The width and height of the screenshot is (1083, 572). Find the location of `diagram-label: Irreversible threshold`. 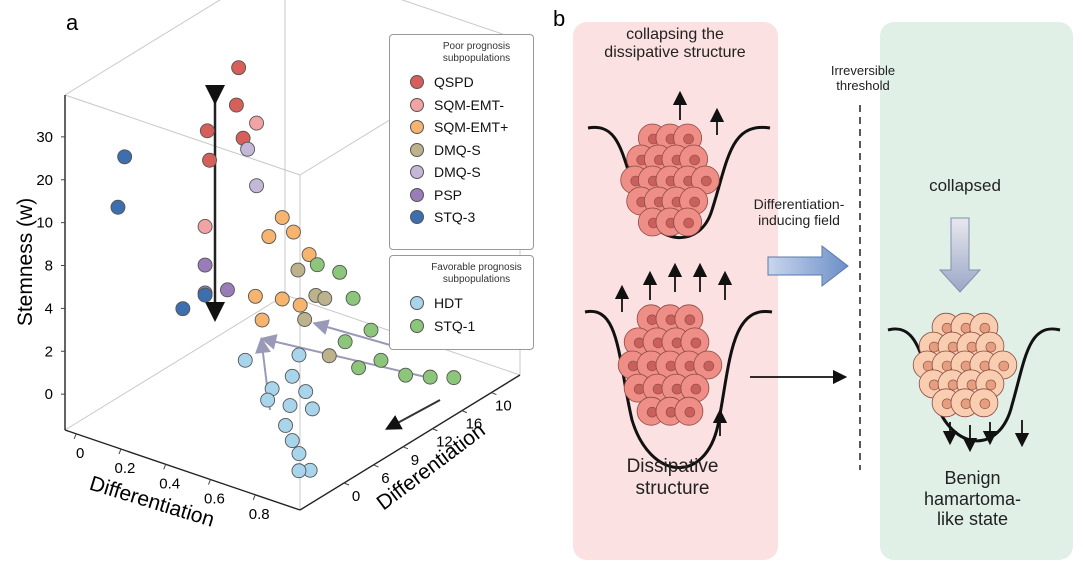

diagram-label: Irreversible threshold is located at coordinates (863, 78).